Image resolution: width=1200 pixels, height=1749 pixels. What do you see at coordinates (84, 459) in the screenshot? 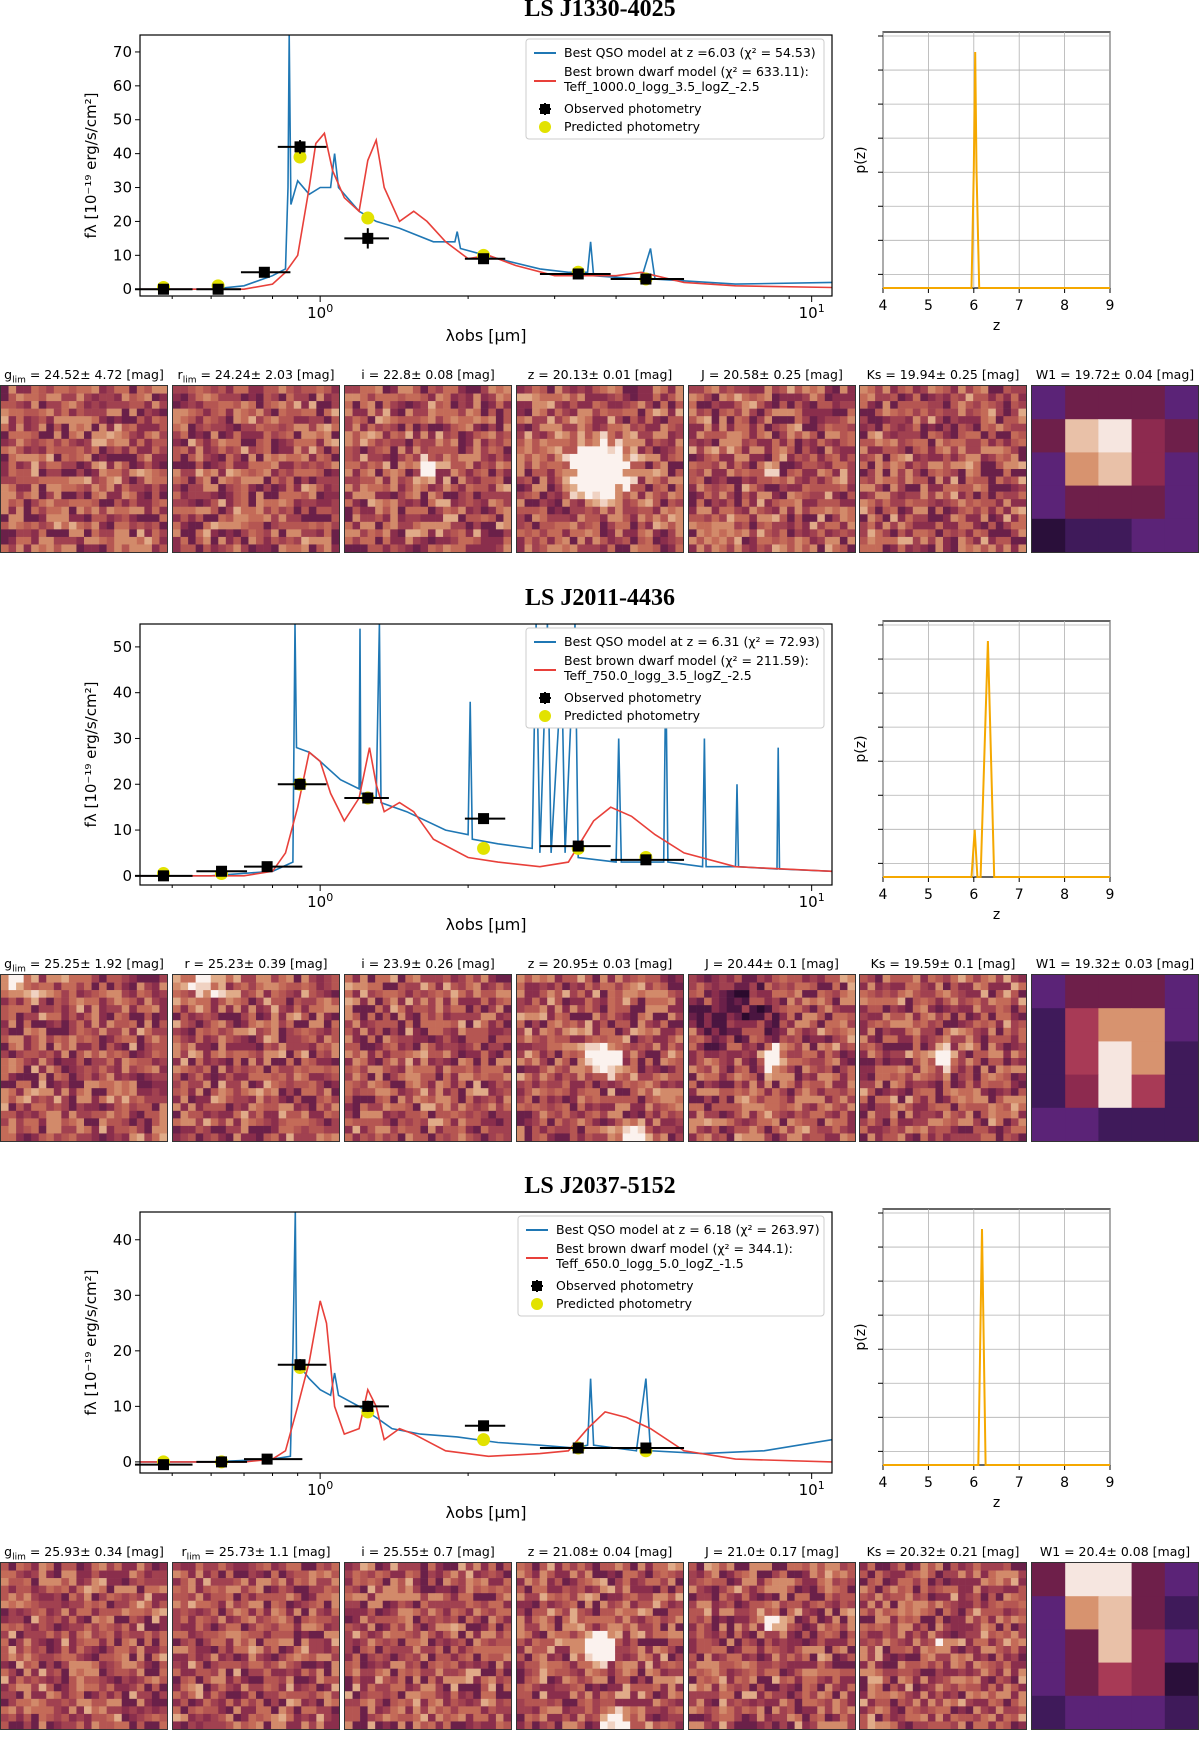
I see `cutout-g: glim = 24.52± 4.72 [mag]` at bounding box center [84, 459].